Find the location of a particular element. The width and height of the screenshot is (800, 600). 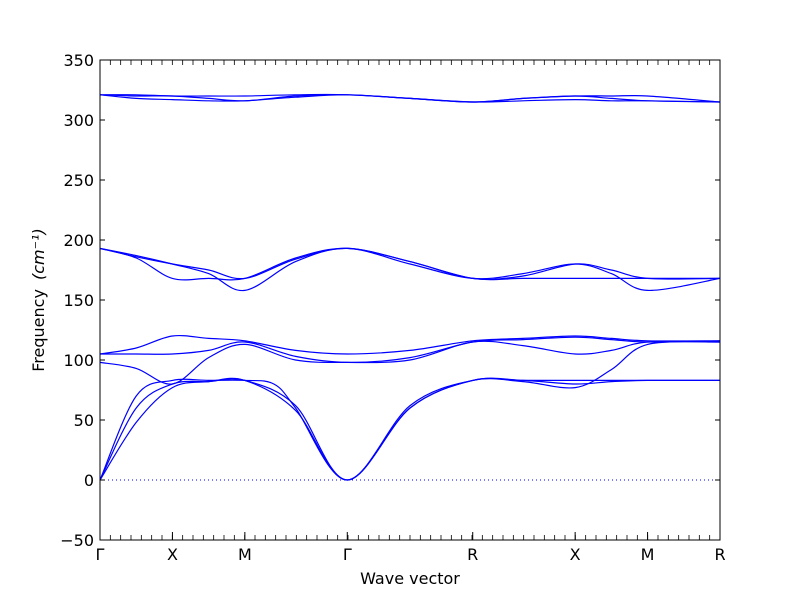

x-axis-label: Wave vector is located at coordinates (410, 578).